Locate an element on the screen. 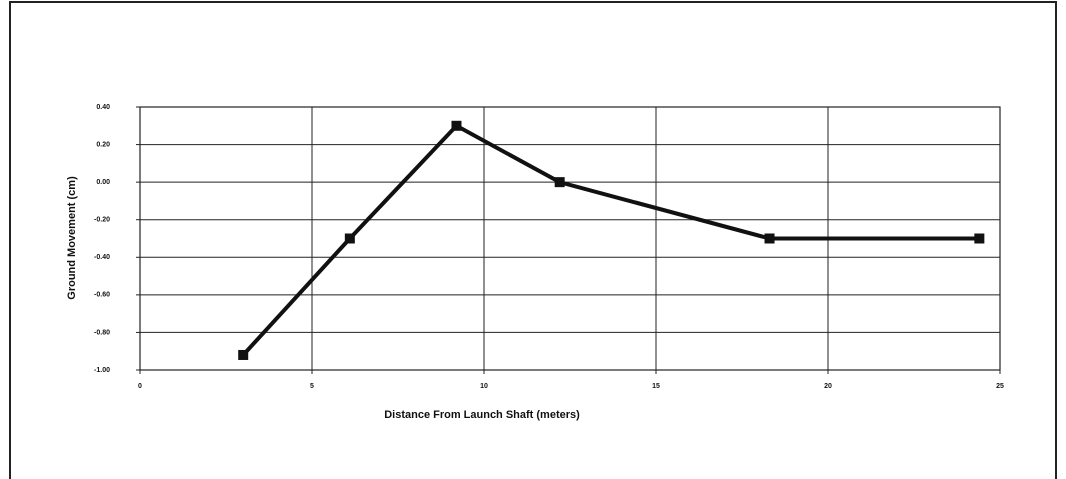 This screenshot has height=479, width=1066. y-tick-label: 0.00 is located at coordinates (103, 182).